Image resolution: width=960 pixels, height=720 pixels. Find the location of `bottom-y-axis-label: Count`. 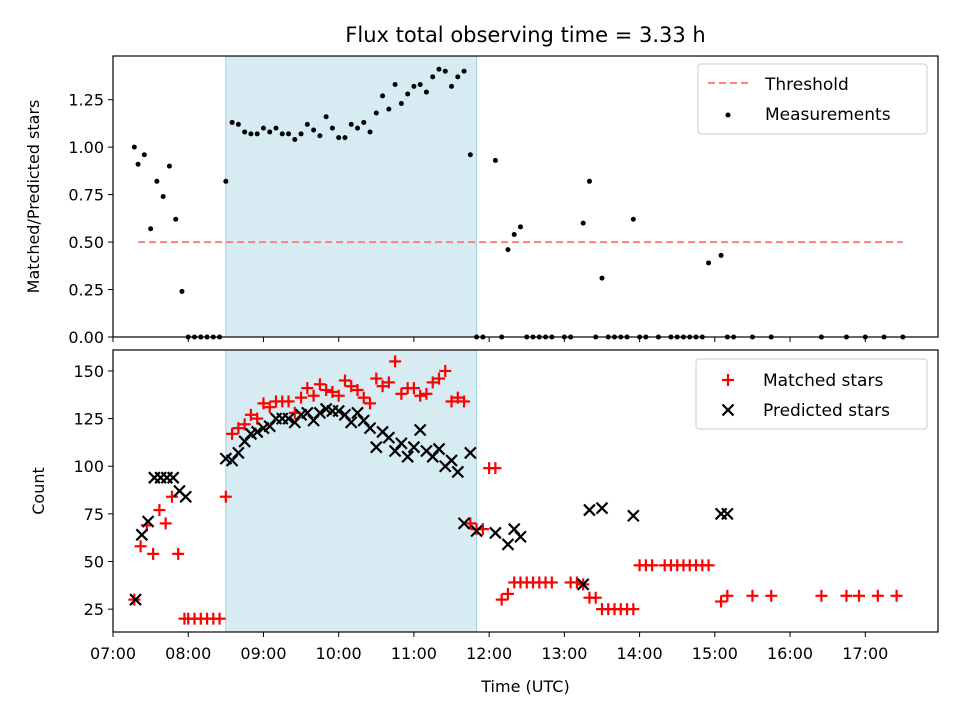

bottom-y-axis-label: Count is located at coordinates (38, 491).